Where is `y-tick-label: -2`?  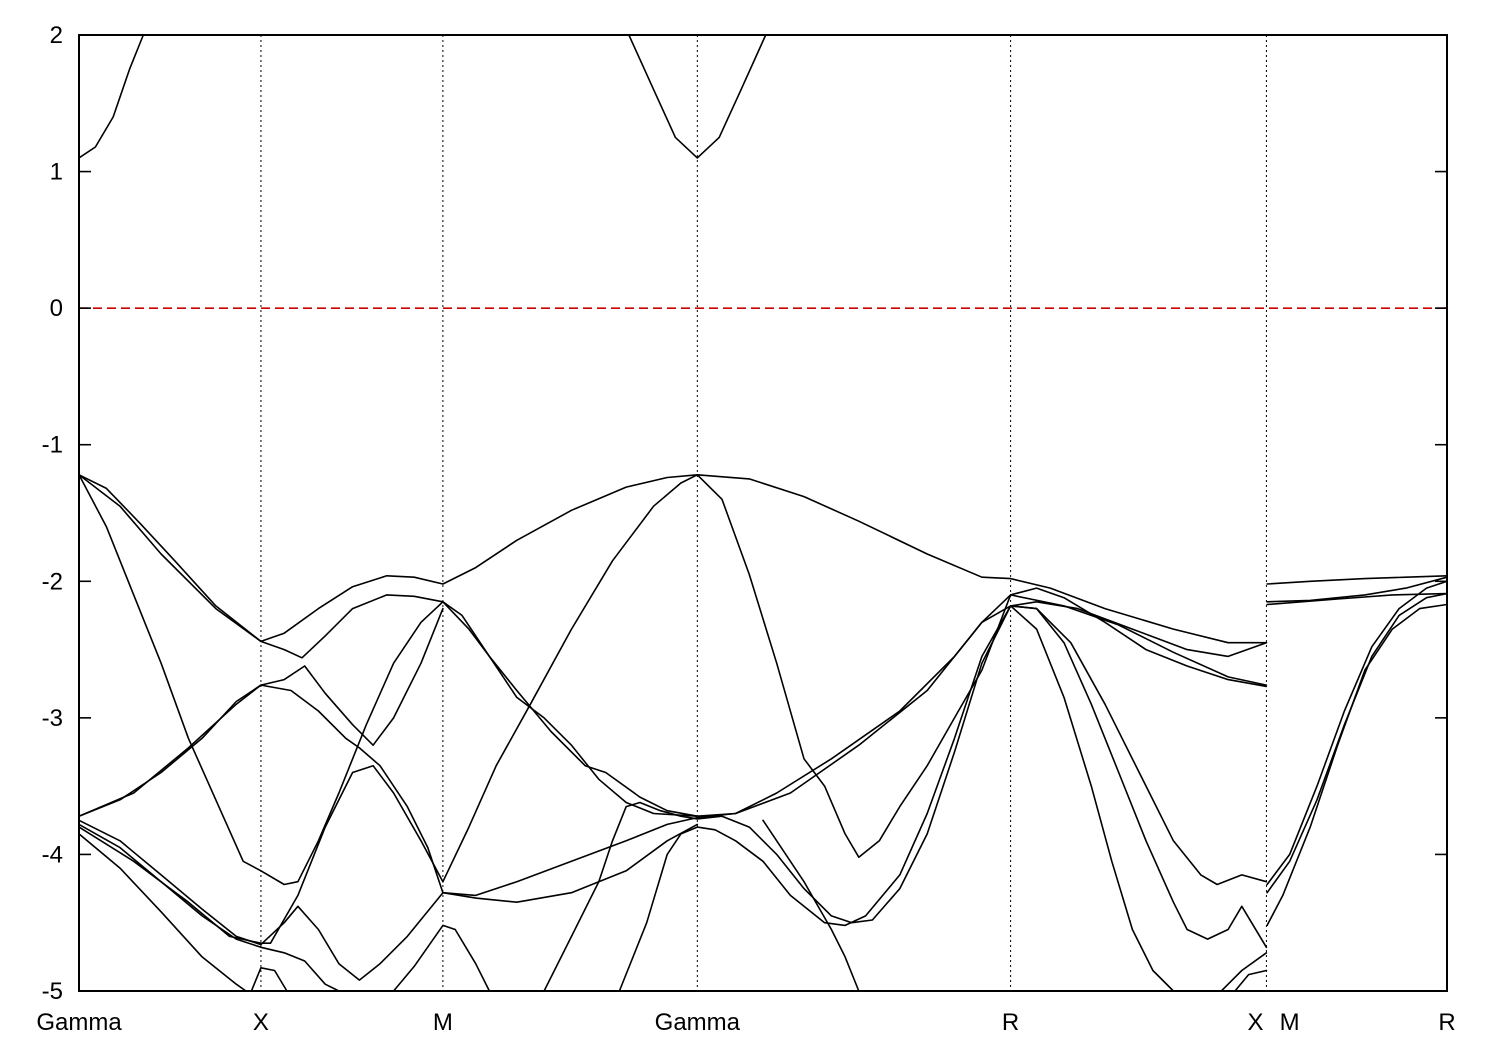 y-tick-label: -2 is located at coordinates (52, 581).